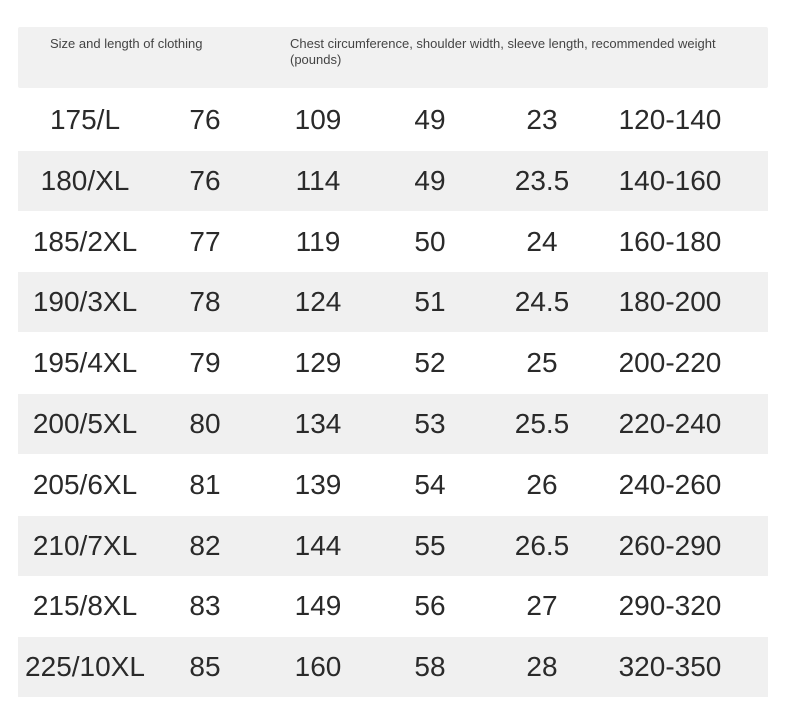 The width and height of the screenshot is (790, 711). I want to click on cell-weight: 290-320, so click(670, 606).